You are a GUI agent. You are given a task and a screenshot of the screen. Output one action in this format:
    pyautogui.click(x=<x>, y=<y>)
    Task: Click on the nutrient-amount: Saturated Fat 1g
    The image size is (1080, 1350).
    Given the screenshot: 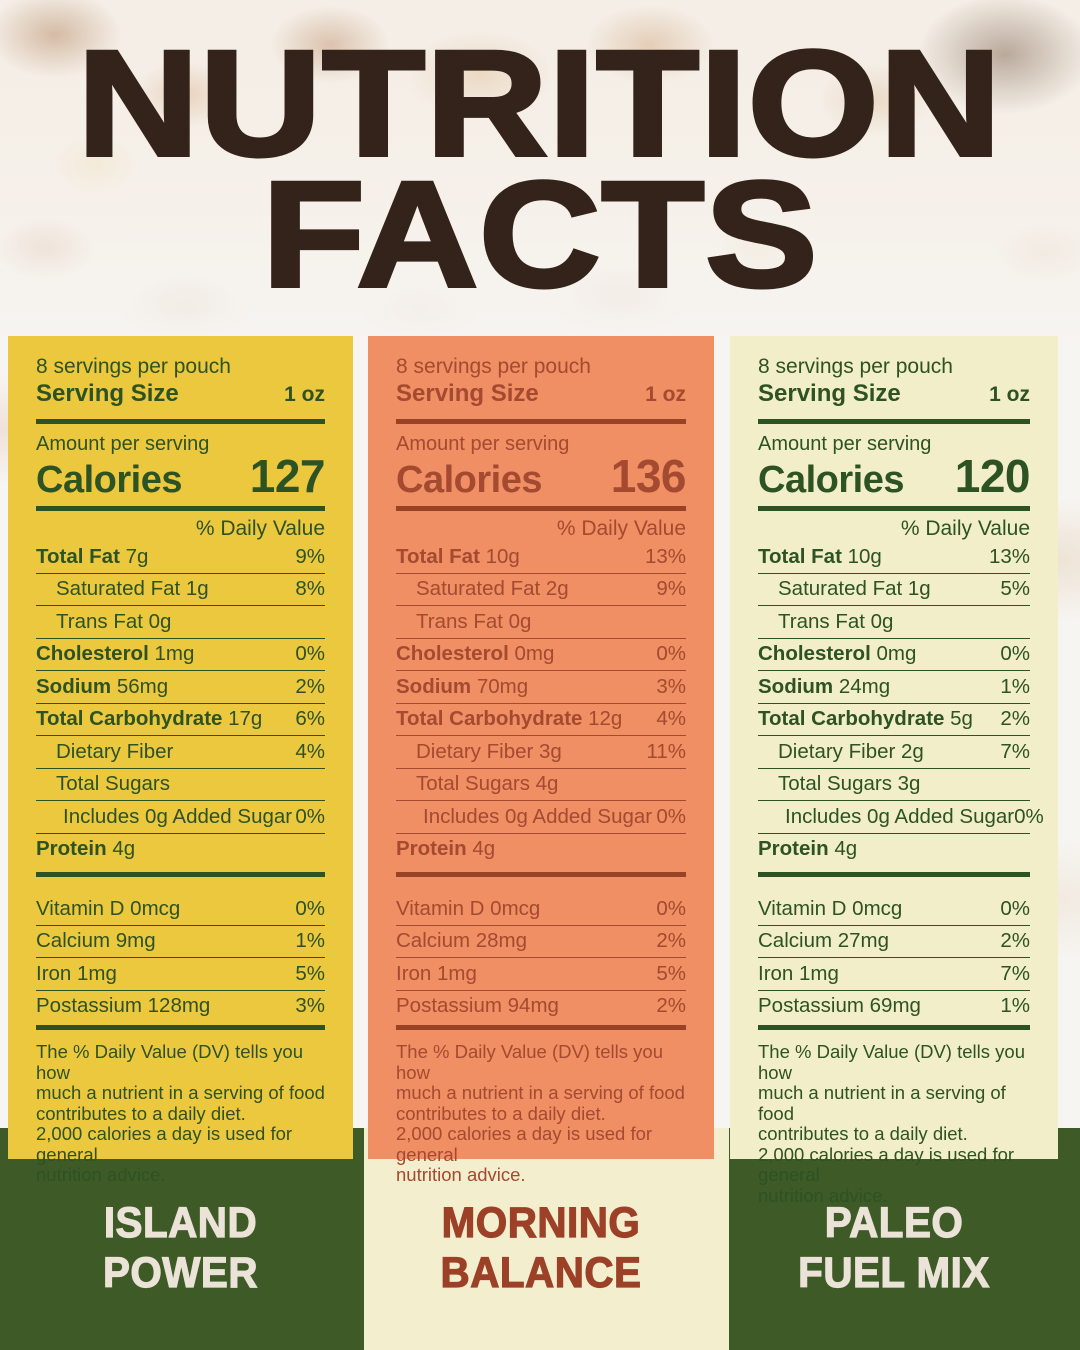 What is the action you would take?
    pyautogui.click(x=854, y=588)
    